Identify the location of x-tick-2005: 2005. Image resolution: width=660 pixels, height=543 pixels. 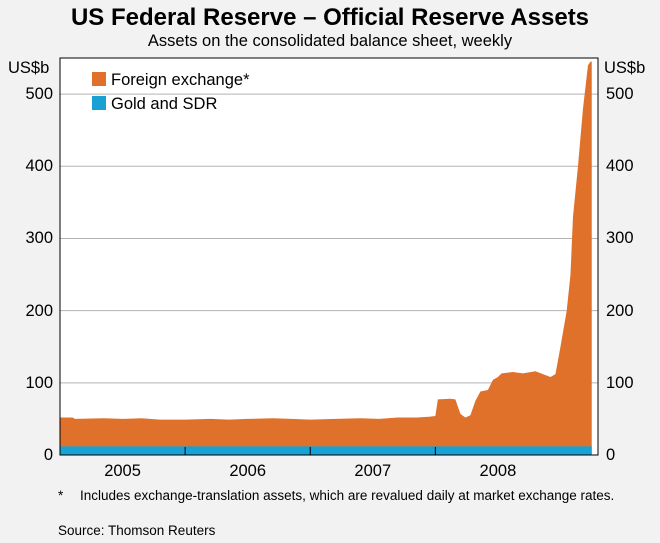
(122, 471).